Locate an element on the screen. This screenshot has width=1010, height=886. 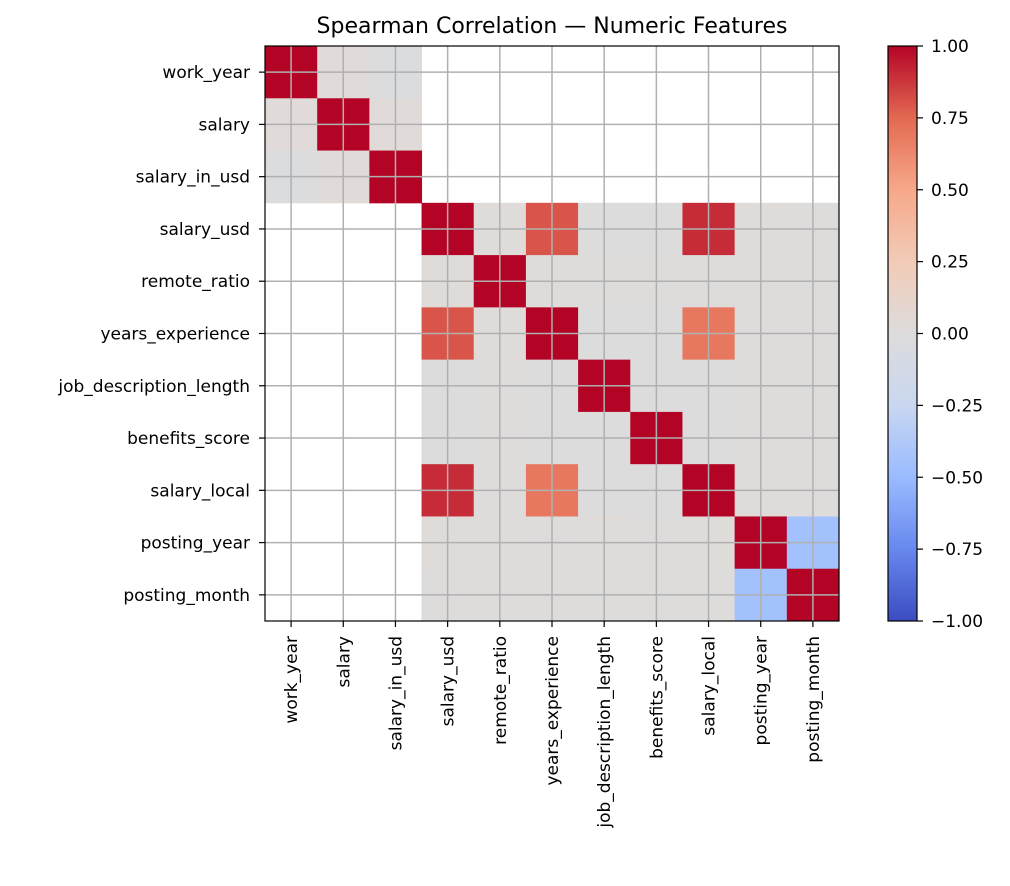
y-tick-label: work_year is located at coordinates (206, 73).